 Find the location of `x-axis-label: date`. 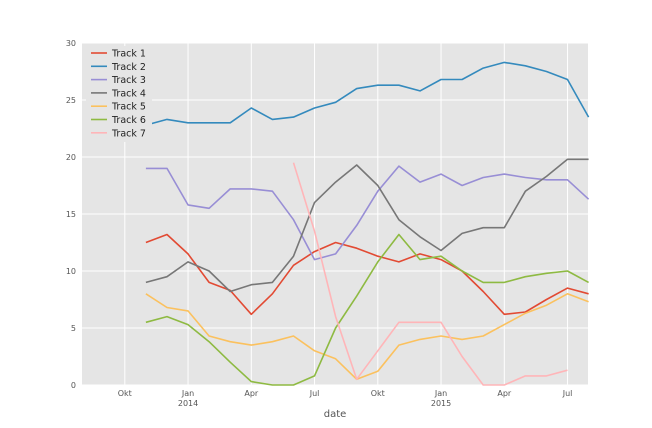

x-axis-label: date is located at coordinates (335, 414).